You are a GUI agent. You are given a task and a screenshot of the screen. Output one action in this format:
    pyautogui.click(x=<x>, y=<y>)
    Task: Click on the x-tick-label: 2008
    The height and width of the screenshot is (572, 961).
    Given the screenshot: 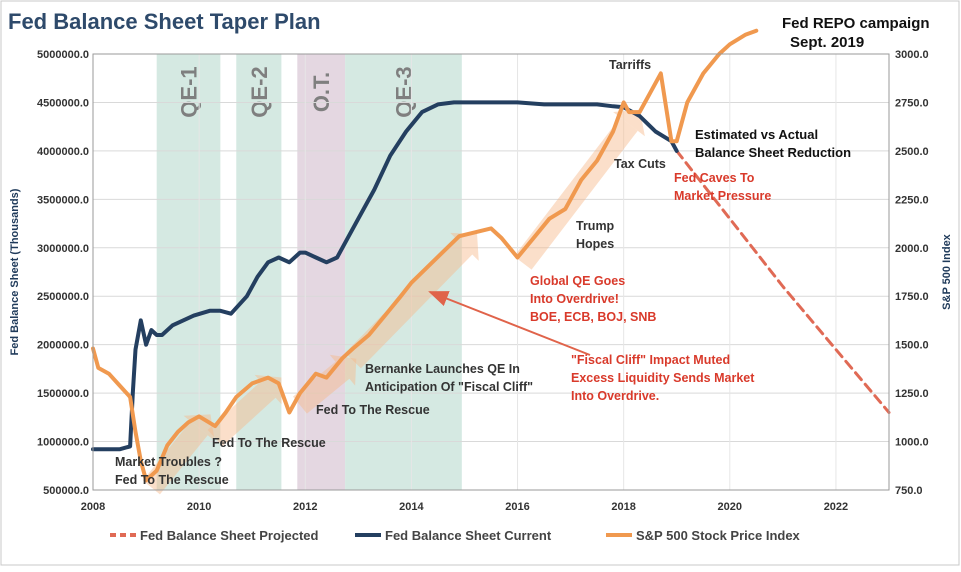 What is the action you would take?
    pyautogui.click(x=93, y=507)
    